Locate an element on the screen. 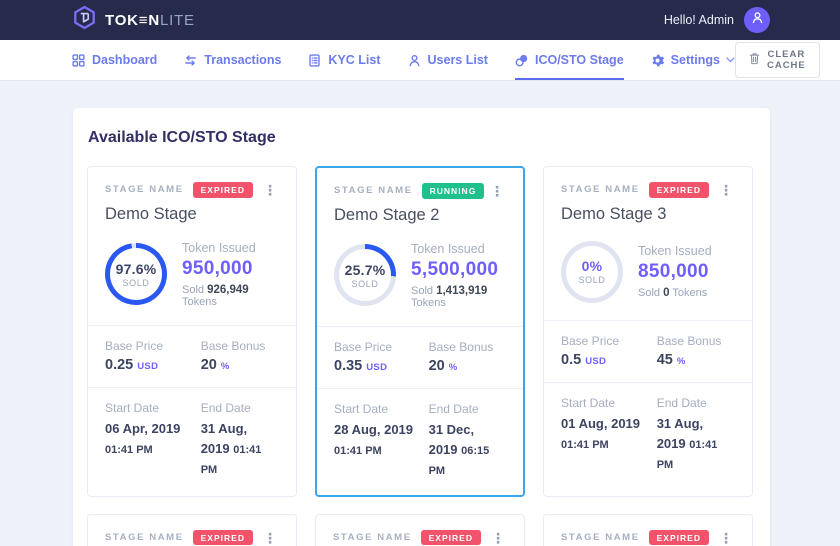 This screenshot has width=840, height=546. tokenlite-logo-icon is located at coordinates (84, 20).